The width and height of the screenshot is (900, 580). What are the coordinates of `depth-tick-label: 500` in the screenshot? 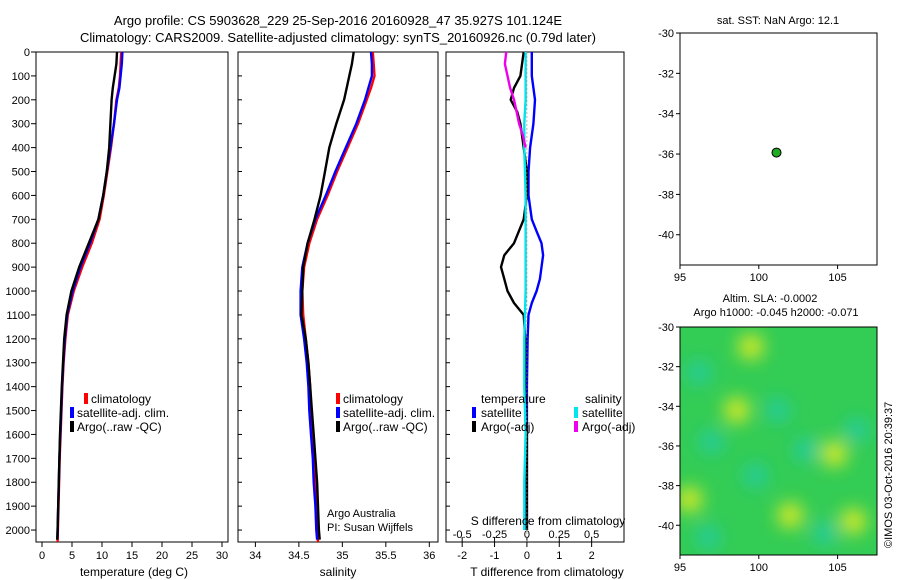 It's located at (21, 173).